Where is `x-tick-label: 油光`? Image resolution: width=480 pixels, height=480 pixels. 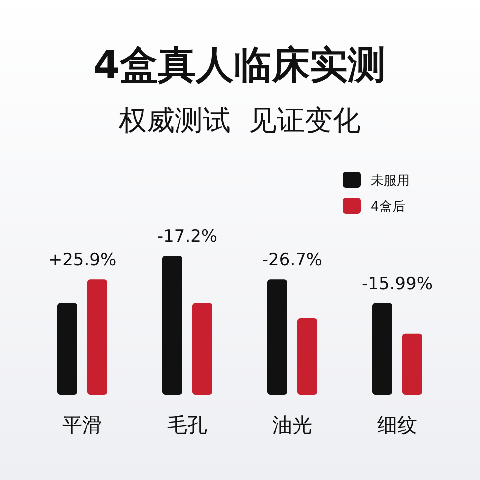 x-tick-label: 油光 is located at coordinates (292, 425).